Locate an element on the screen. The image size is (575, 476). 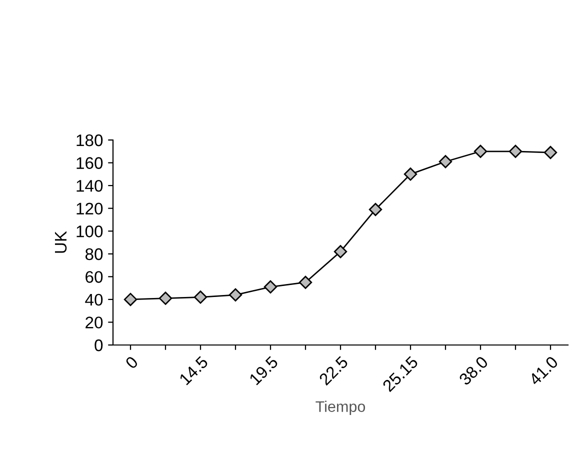
x-tick-label: 41.0 is located at coordinates (543, 370).